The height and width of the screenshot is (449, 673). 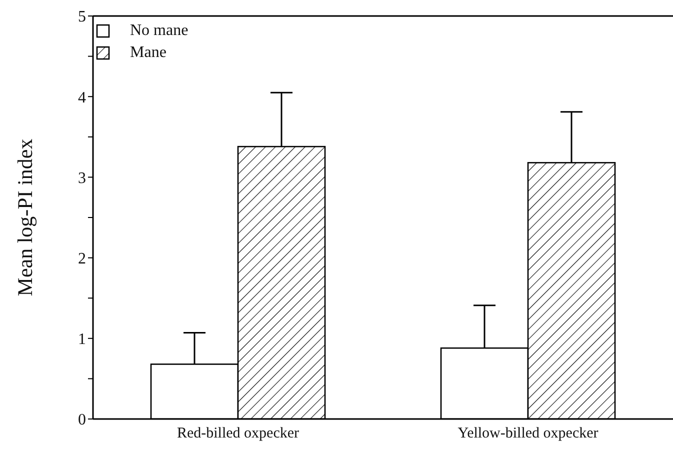 I want to click on legend-label: No mane, so click(x=159, y=31).